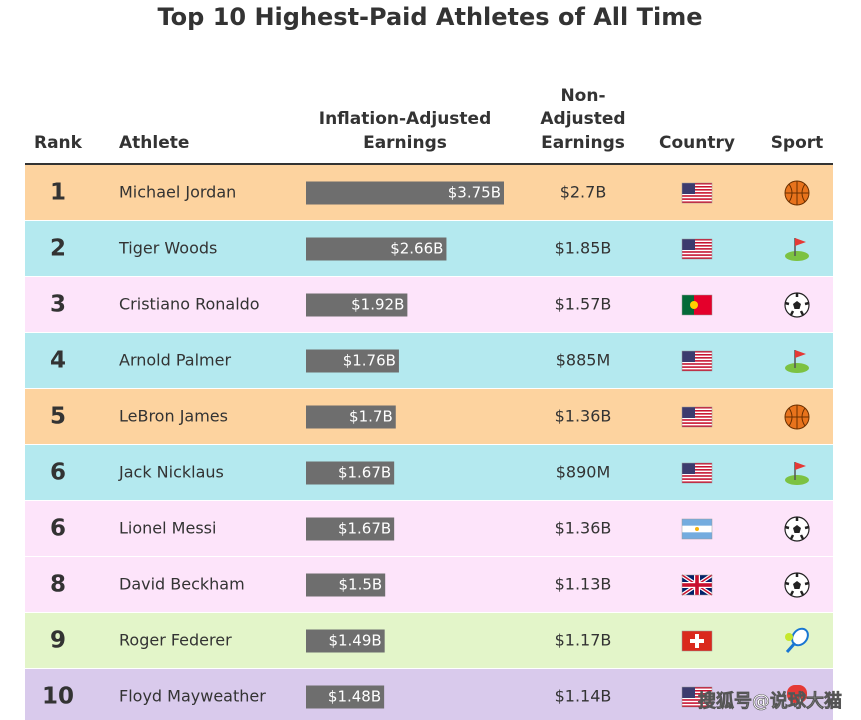 This screenshot has height=720, width=861. I want to click on header-athlete: Athlete, so click(154, 143).